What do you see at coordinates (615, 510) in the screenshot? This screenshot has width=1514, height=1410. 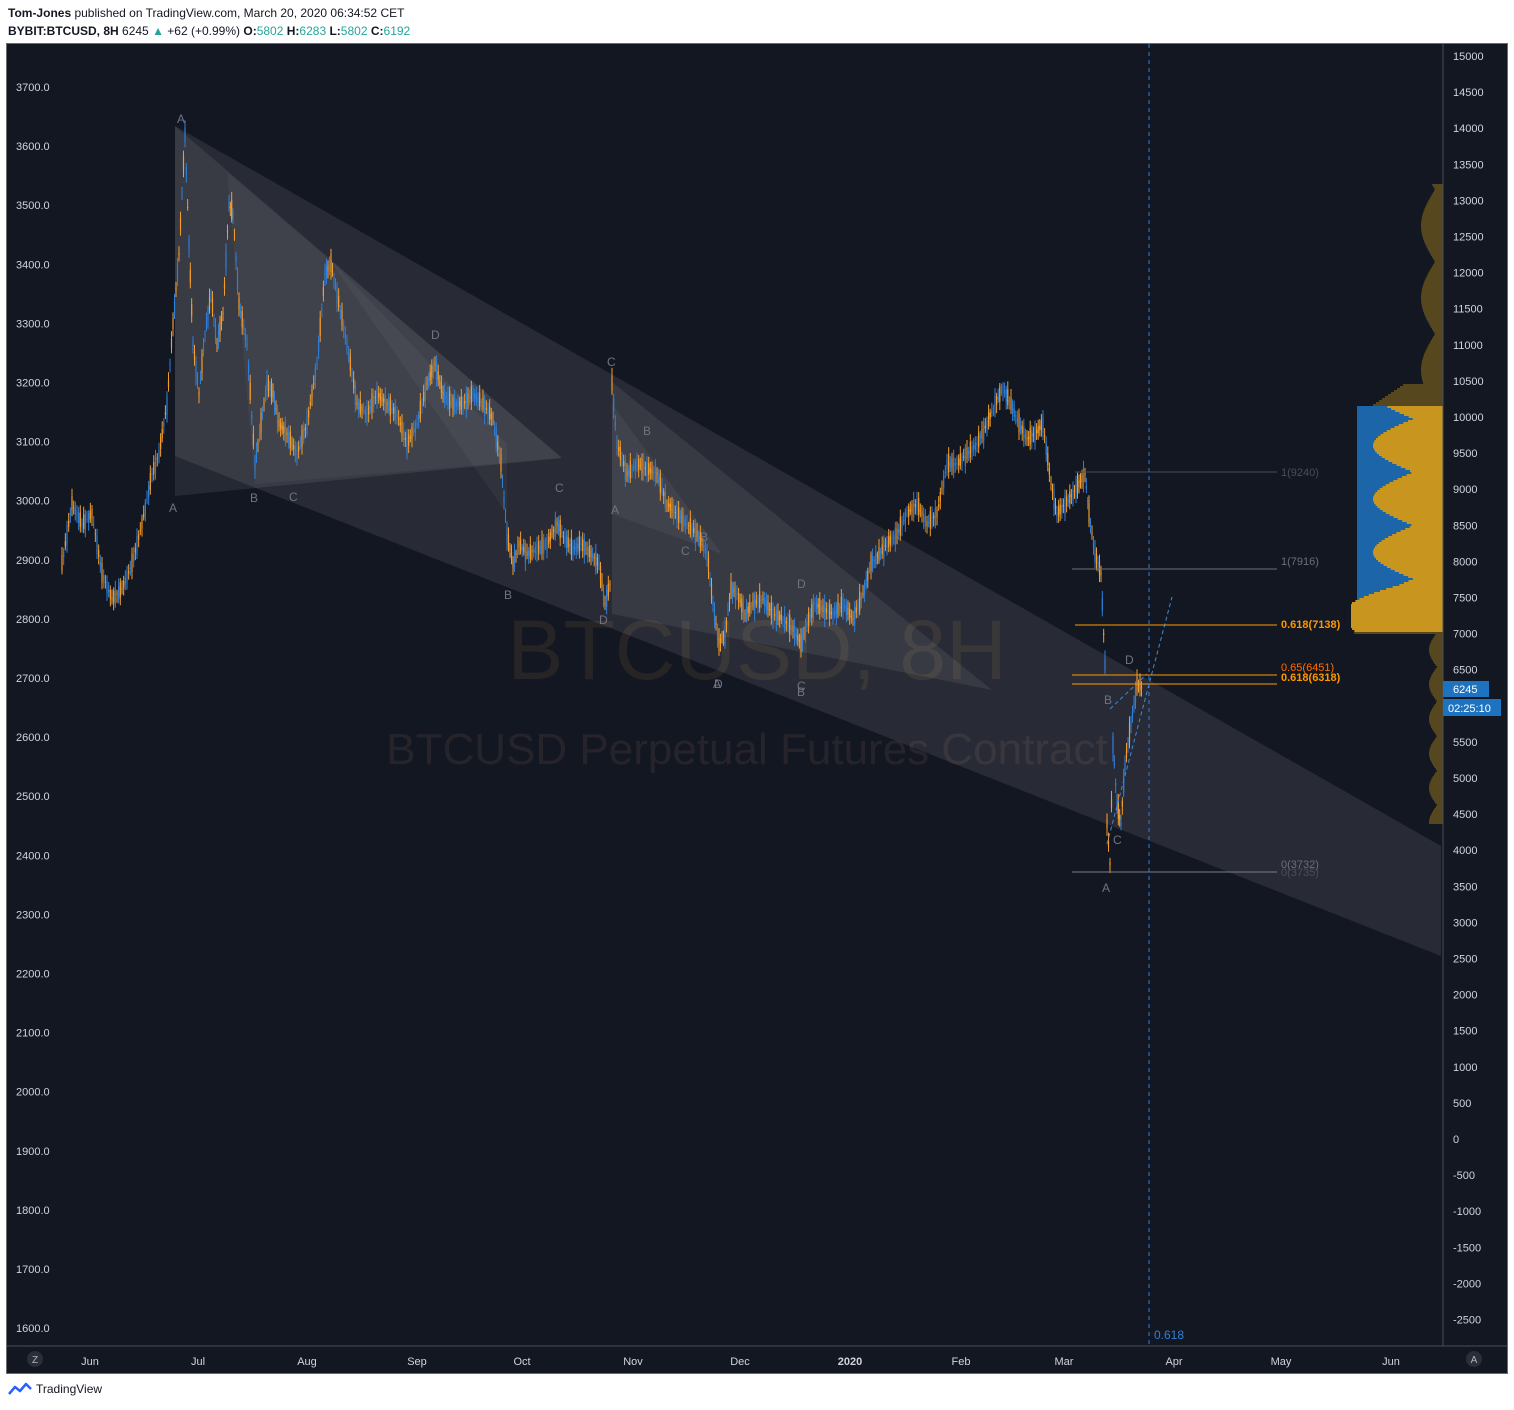 I see `wave-label: A` at bounding box center [615, 510].